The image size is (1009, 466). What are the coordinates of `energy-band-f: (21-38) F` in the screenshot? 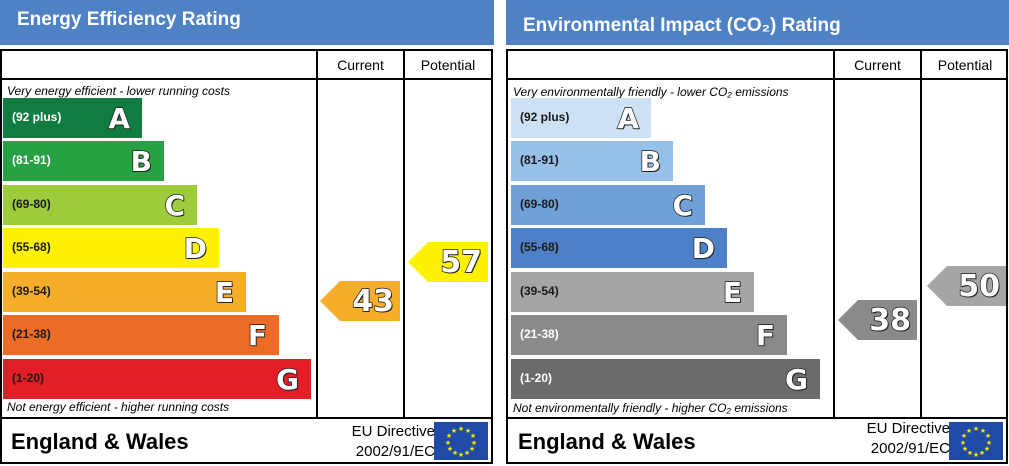 It's located at (141, 335).